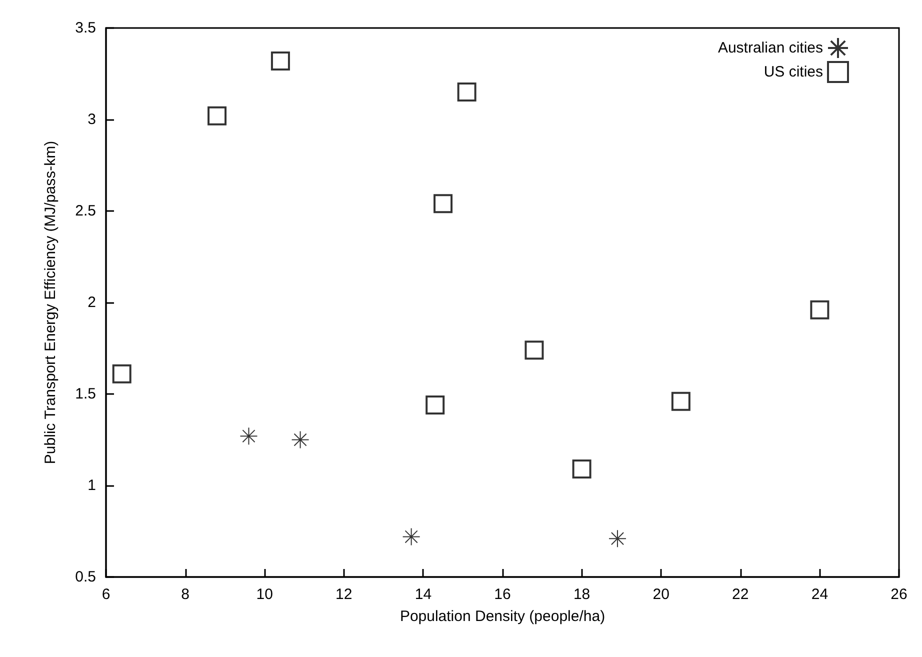  I want to click on x-tick-label: 18, so click(581, 594).